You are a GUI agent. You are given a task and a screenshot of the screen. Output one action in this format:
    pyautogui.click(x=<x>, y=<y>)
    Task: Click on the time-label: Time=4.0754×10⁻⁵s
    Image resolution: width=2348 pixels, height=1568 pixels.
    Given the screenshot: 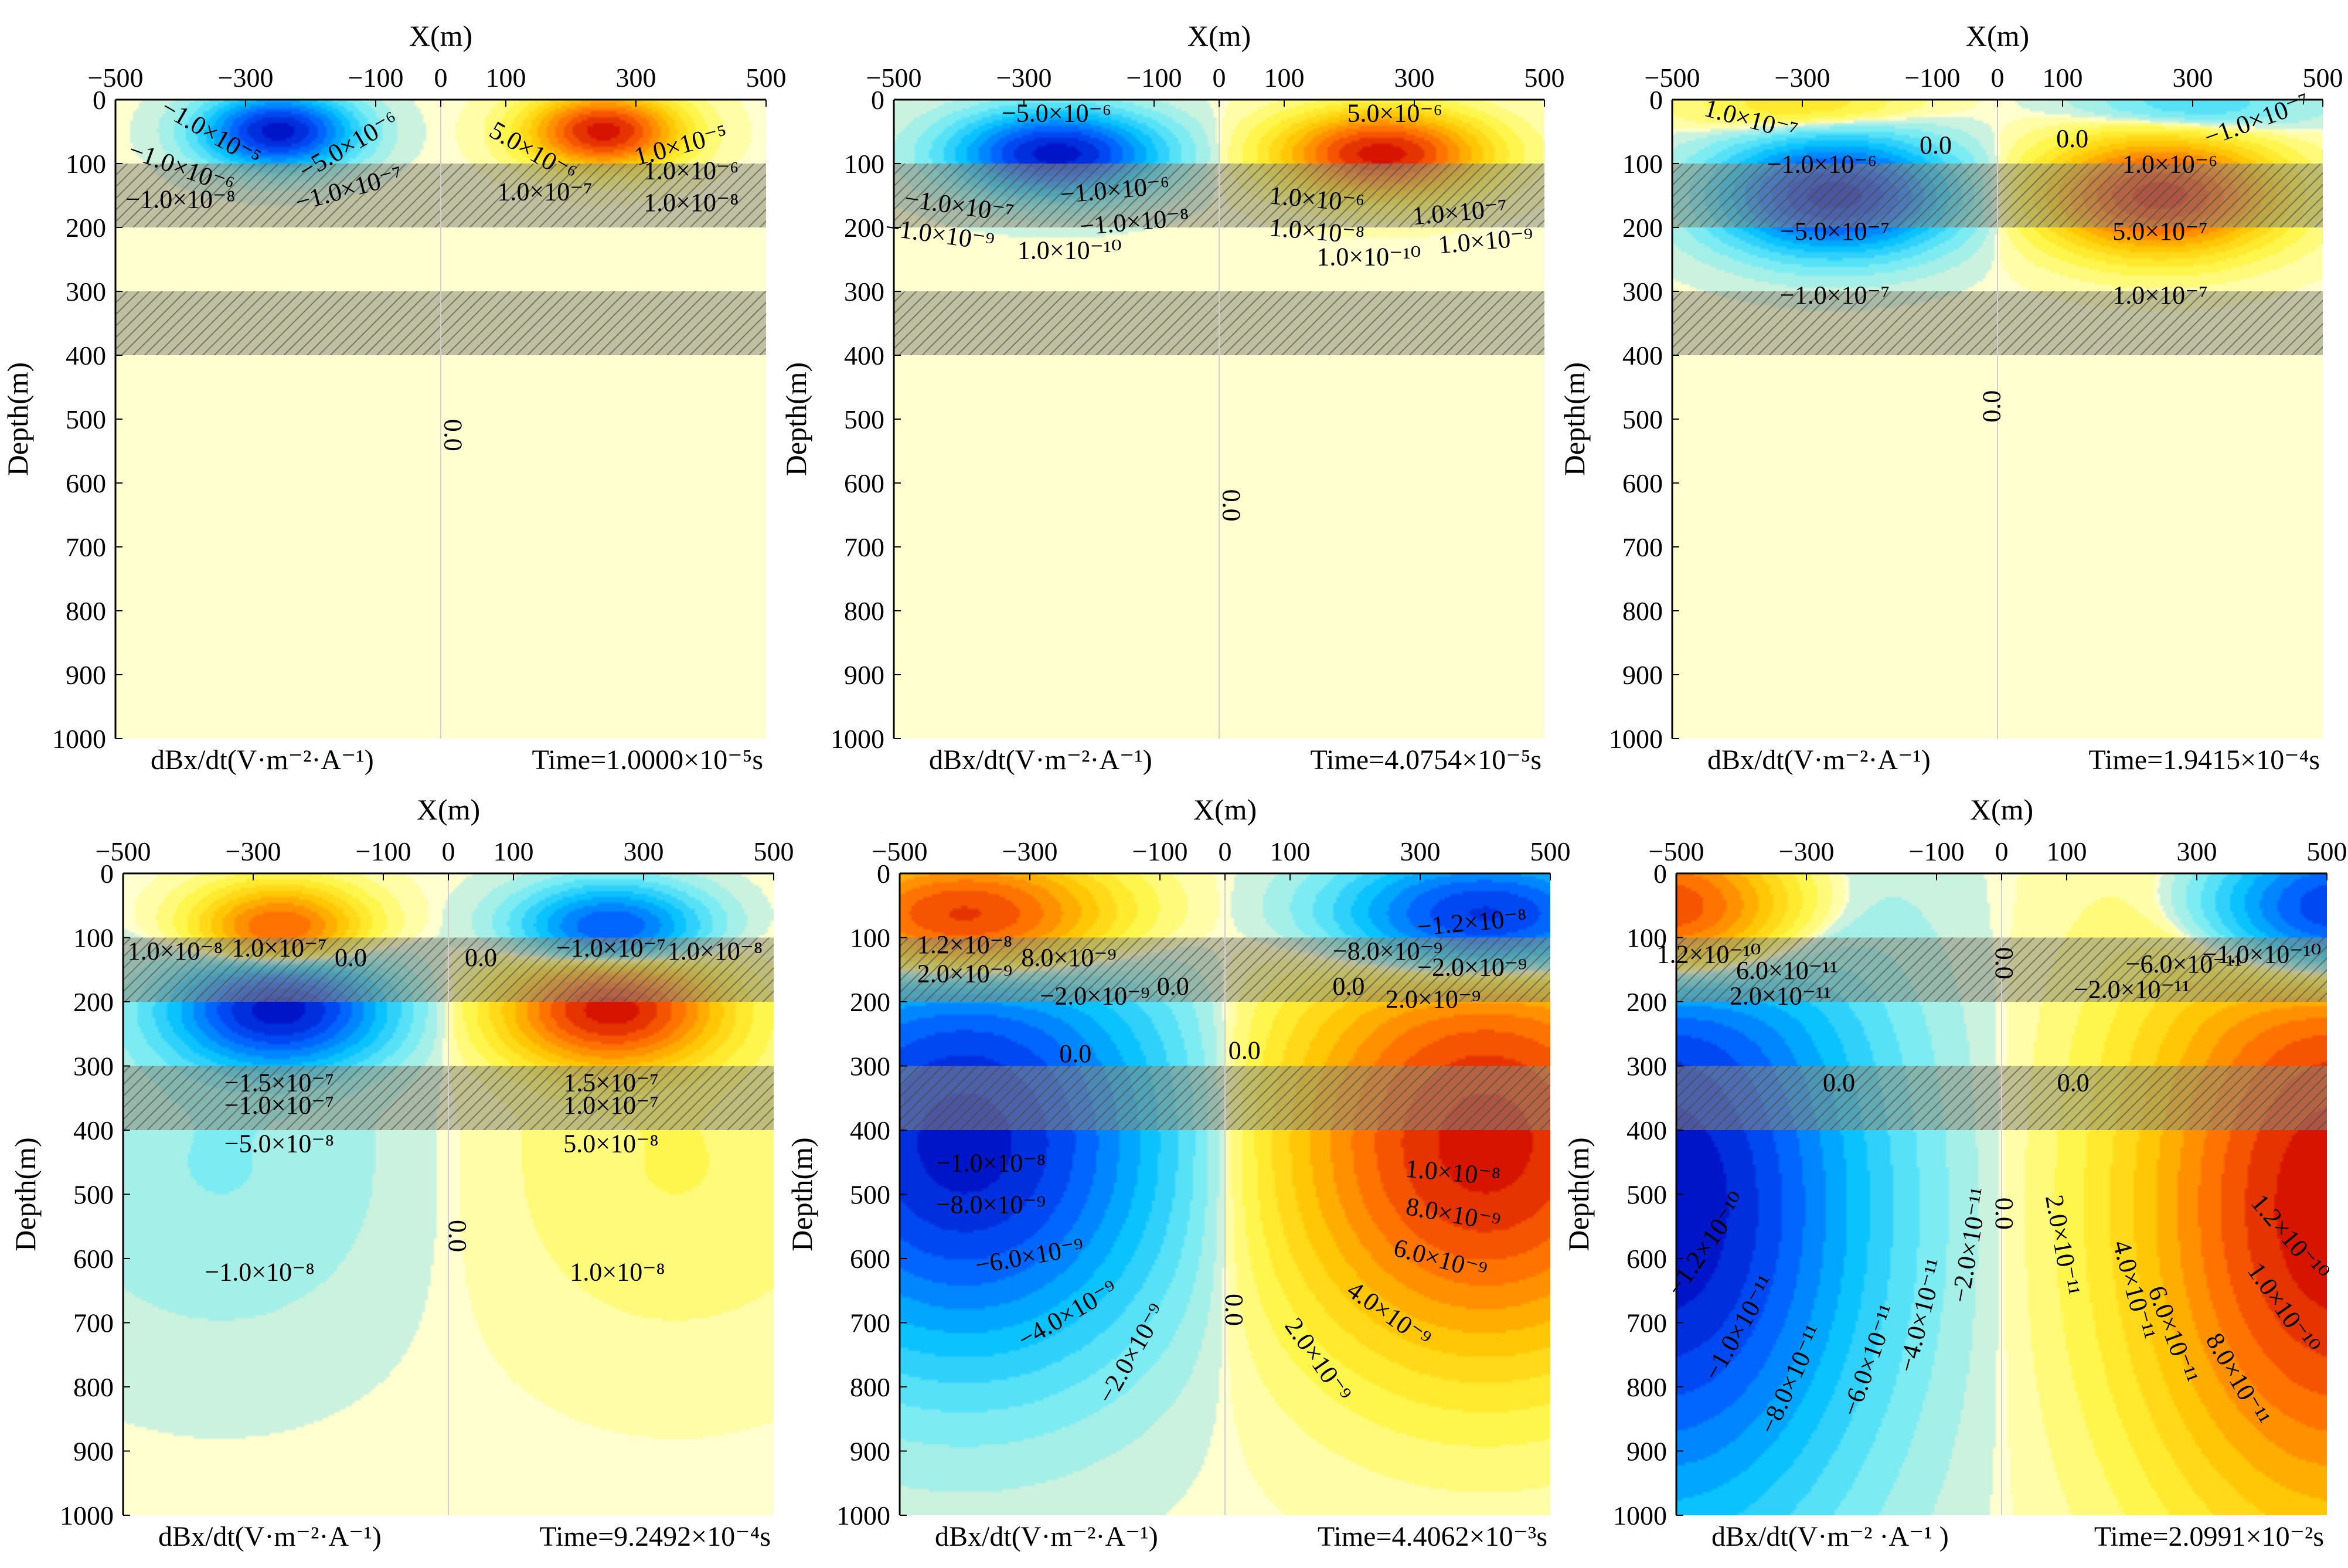 What is the action you would take?
    pyautogui.click(x=1426, y=760)
    